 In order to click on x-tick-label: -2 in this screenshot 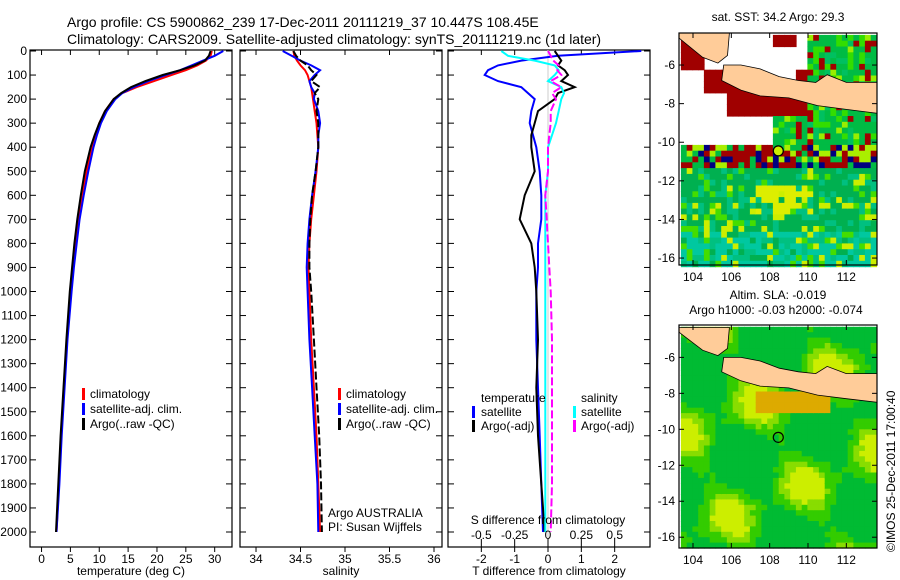, I will do `click(481, 559)`.